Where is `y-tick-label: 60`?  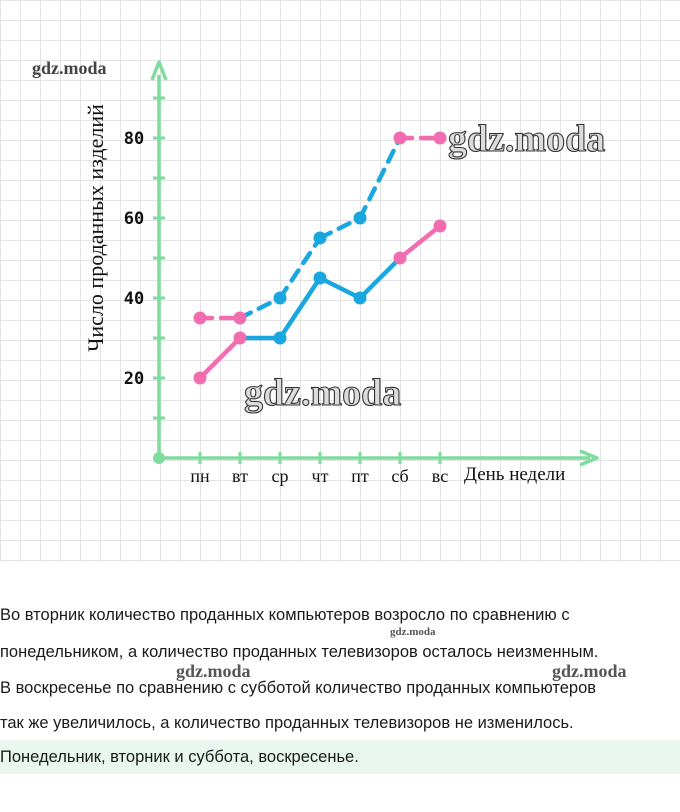
y-tick-label: 60 is located at coordinates (134, 219).